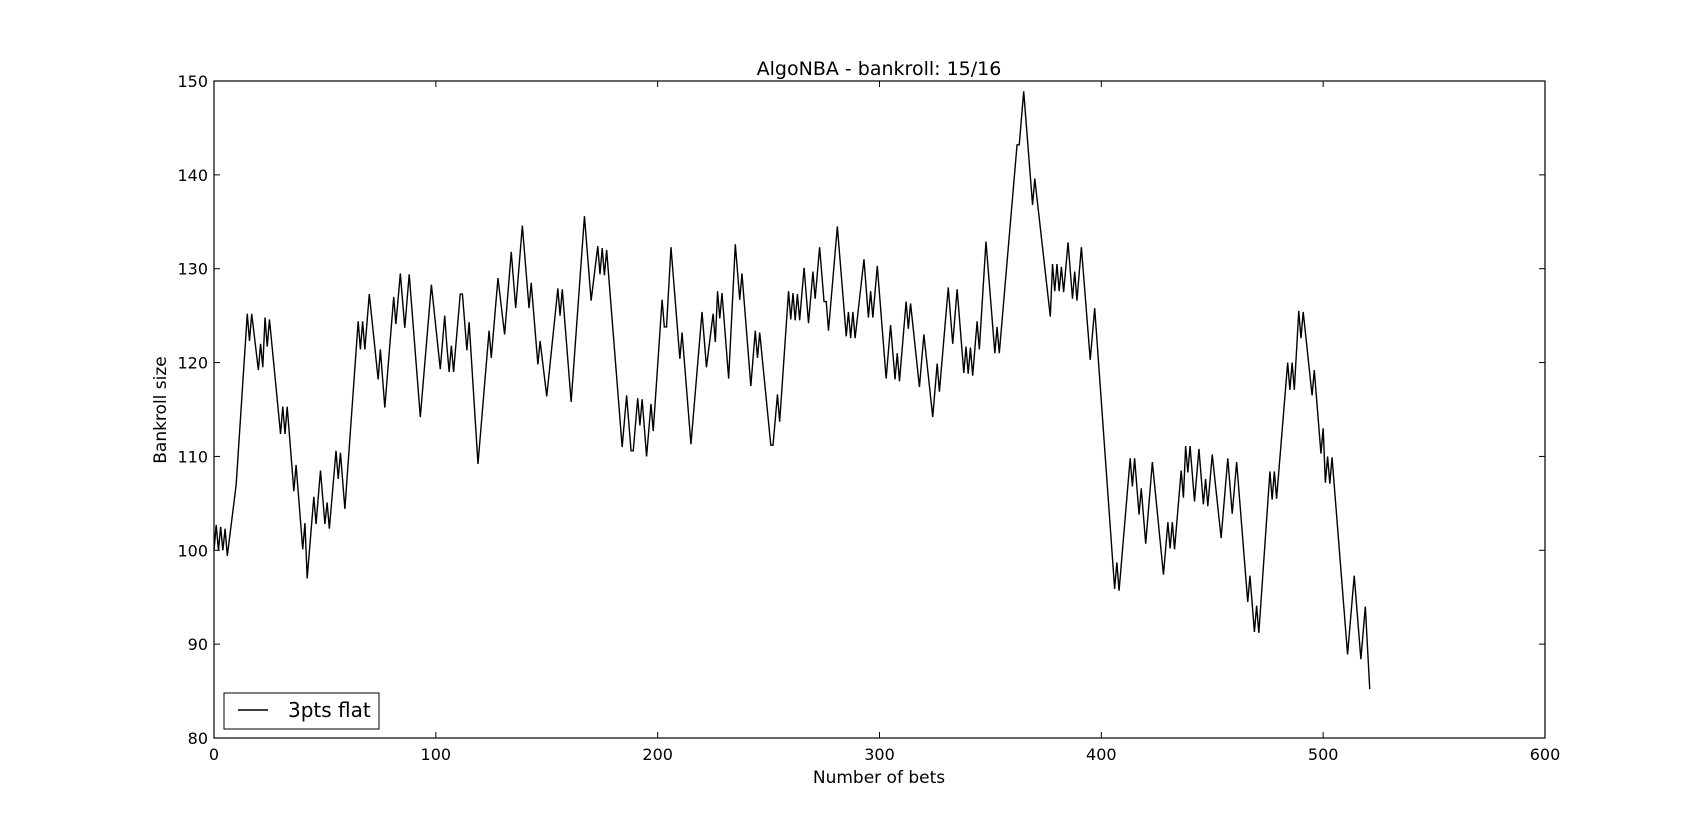  I want to click on x-tick-label: 500, so click(1323, 754).